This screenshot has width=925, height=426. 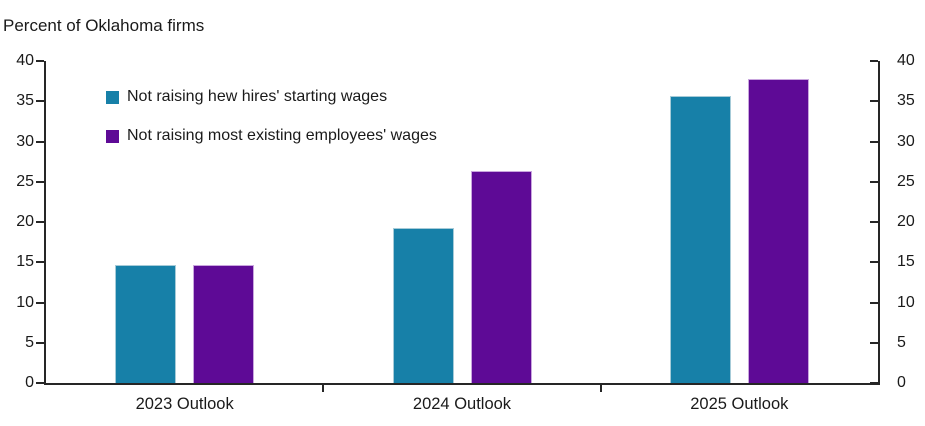 I want to click on y-axis-tick-label-right: 40, so click(x=906, y=60).